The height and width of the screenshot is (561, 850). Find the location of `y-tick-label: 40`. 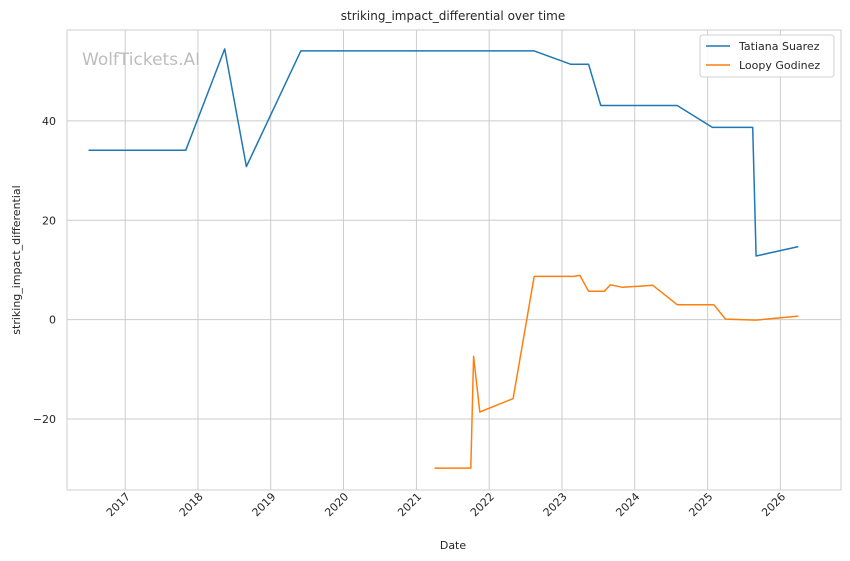

y-tick-label: 40 is located at coordinates (49, 121).